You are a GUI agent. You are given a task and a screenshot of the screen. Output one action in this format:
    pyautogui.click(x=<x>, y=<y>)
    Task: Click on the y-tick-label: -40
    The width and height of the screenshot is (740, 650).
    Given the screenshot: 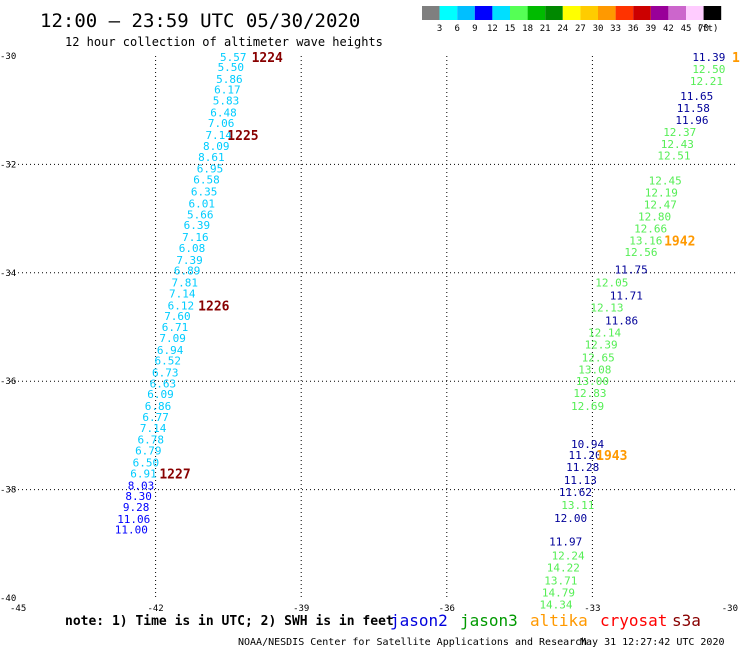 What is the action you would take?
    pyautogui.click(x=8, y=599)
    